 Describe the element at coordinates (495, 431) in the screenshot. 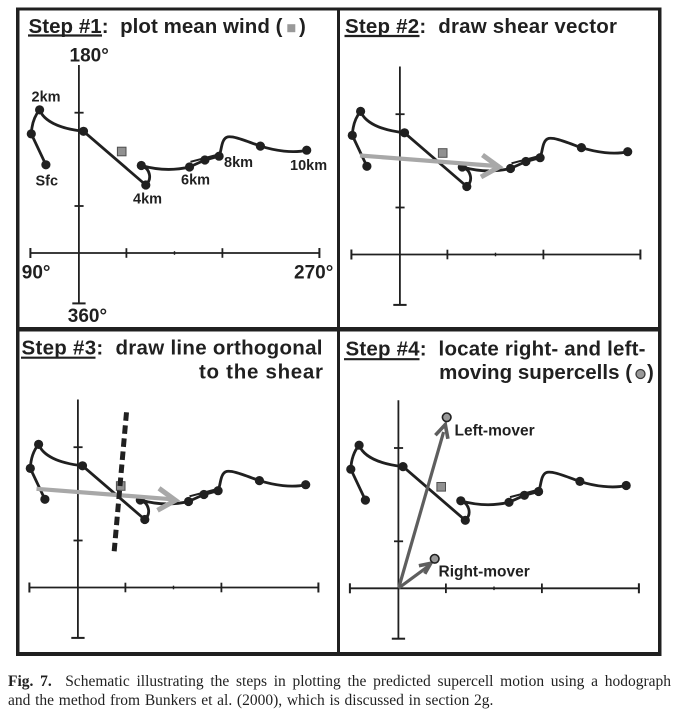

I see `svg-text: Left-mover` at that location.